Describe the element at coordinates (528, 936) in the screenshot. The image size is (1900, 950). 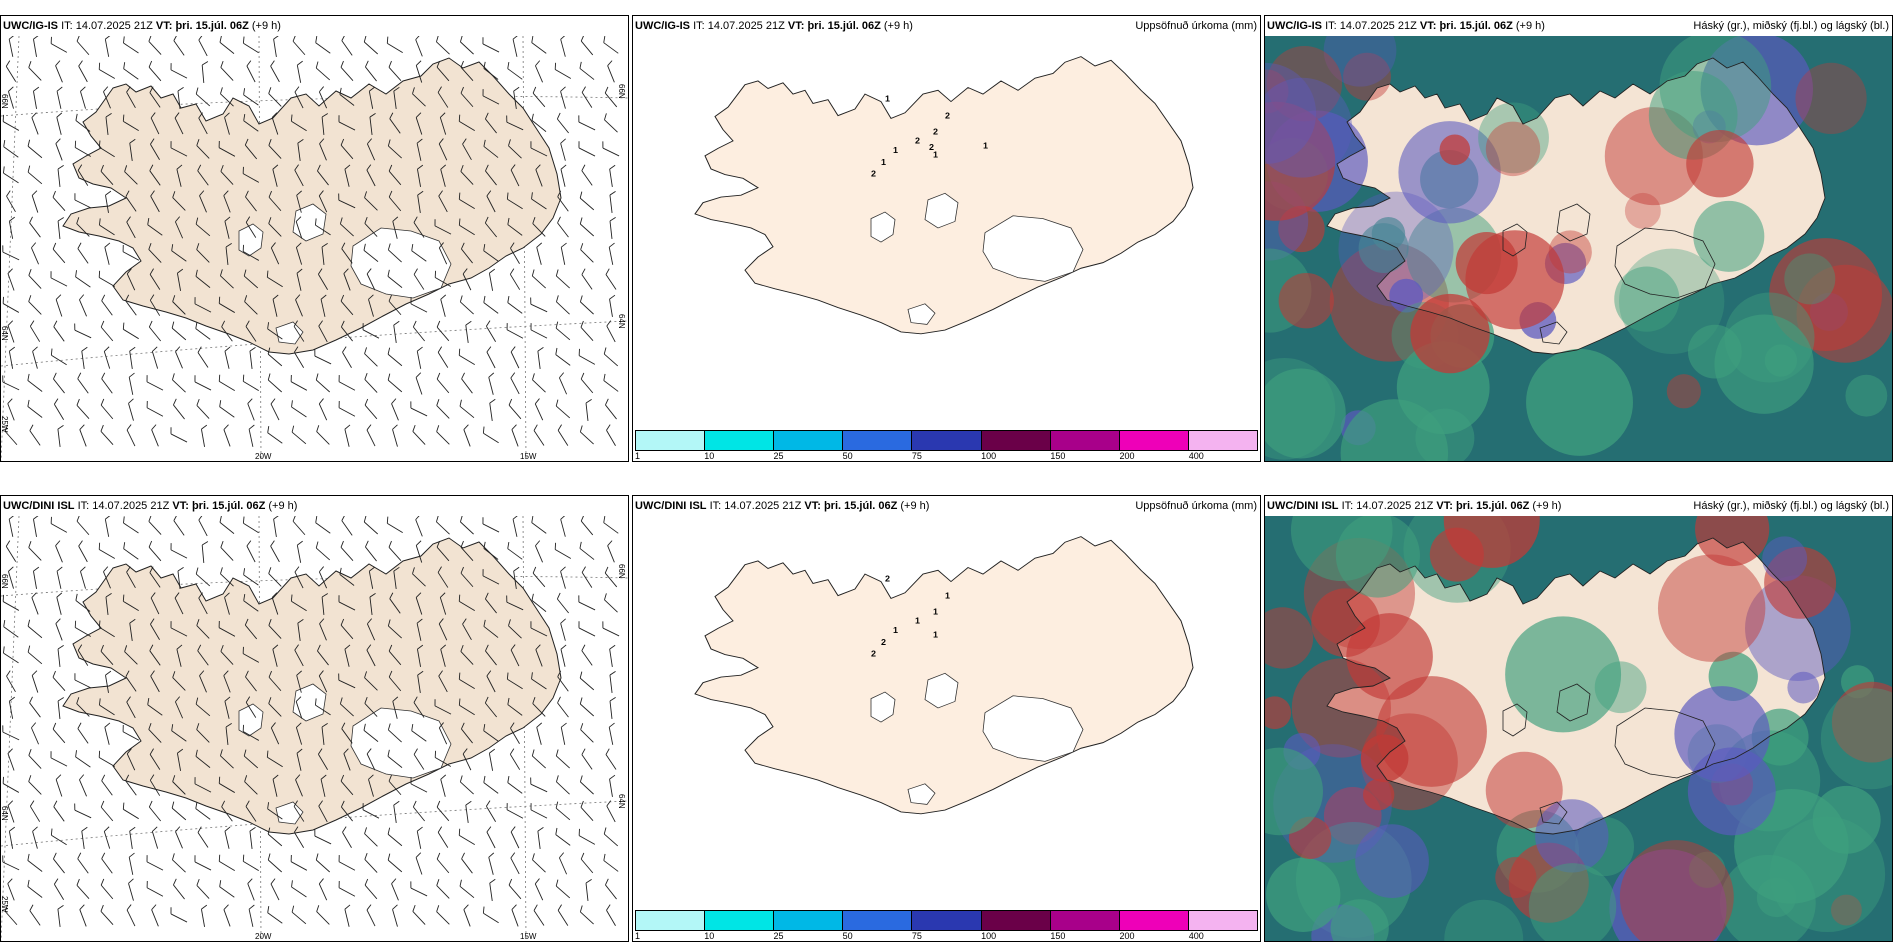
I see `lon-label: 15W` at that location.